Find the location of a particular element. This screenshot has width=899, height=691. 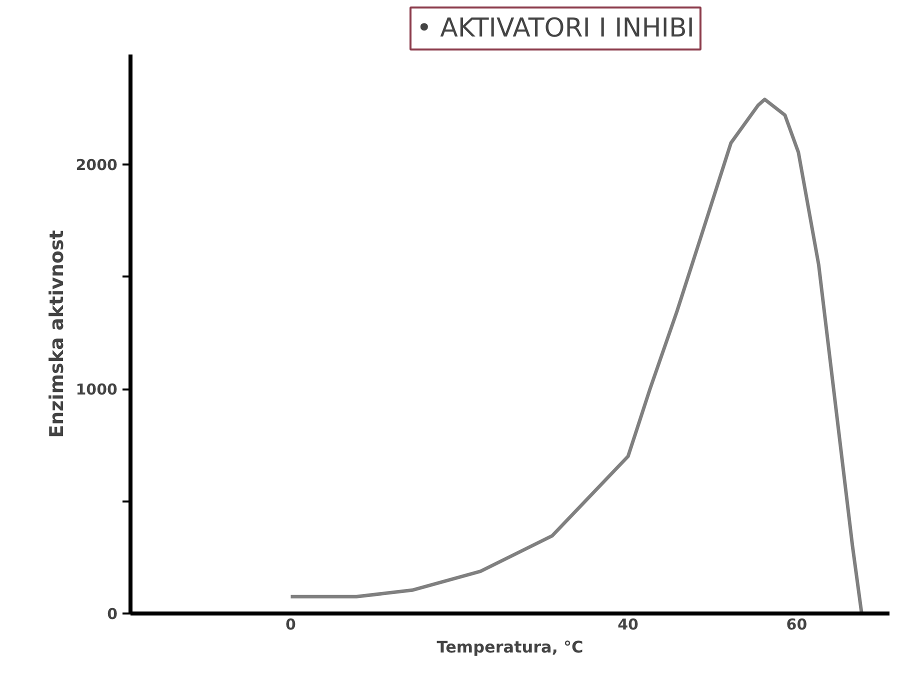

x-tick-label: 40 is located at coordinates (628, 625).